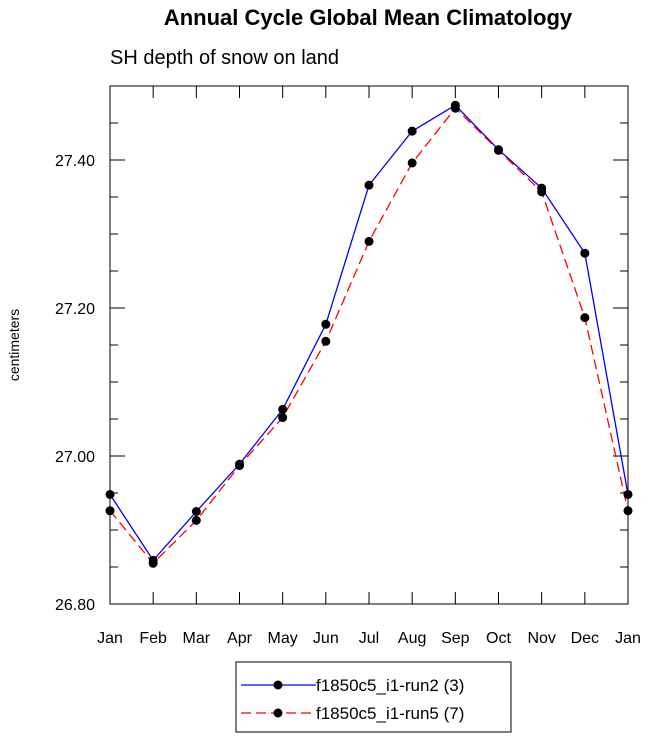  I want to click on y-tick-label: 27.40, so click(75, 161).